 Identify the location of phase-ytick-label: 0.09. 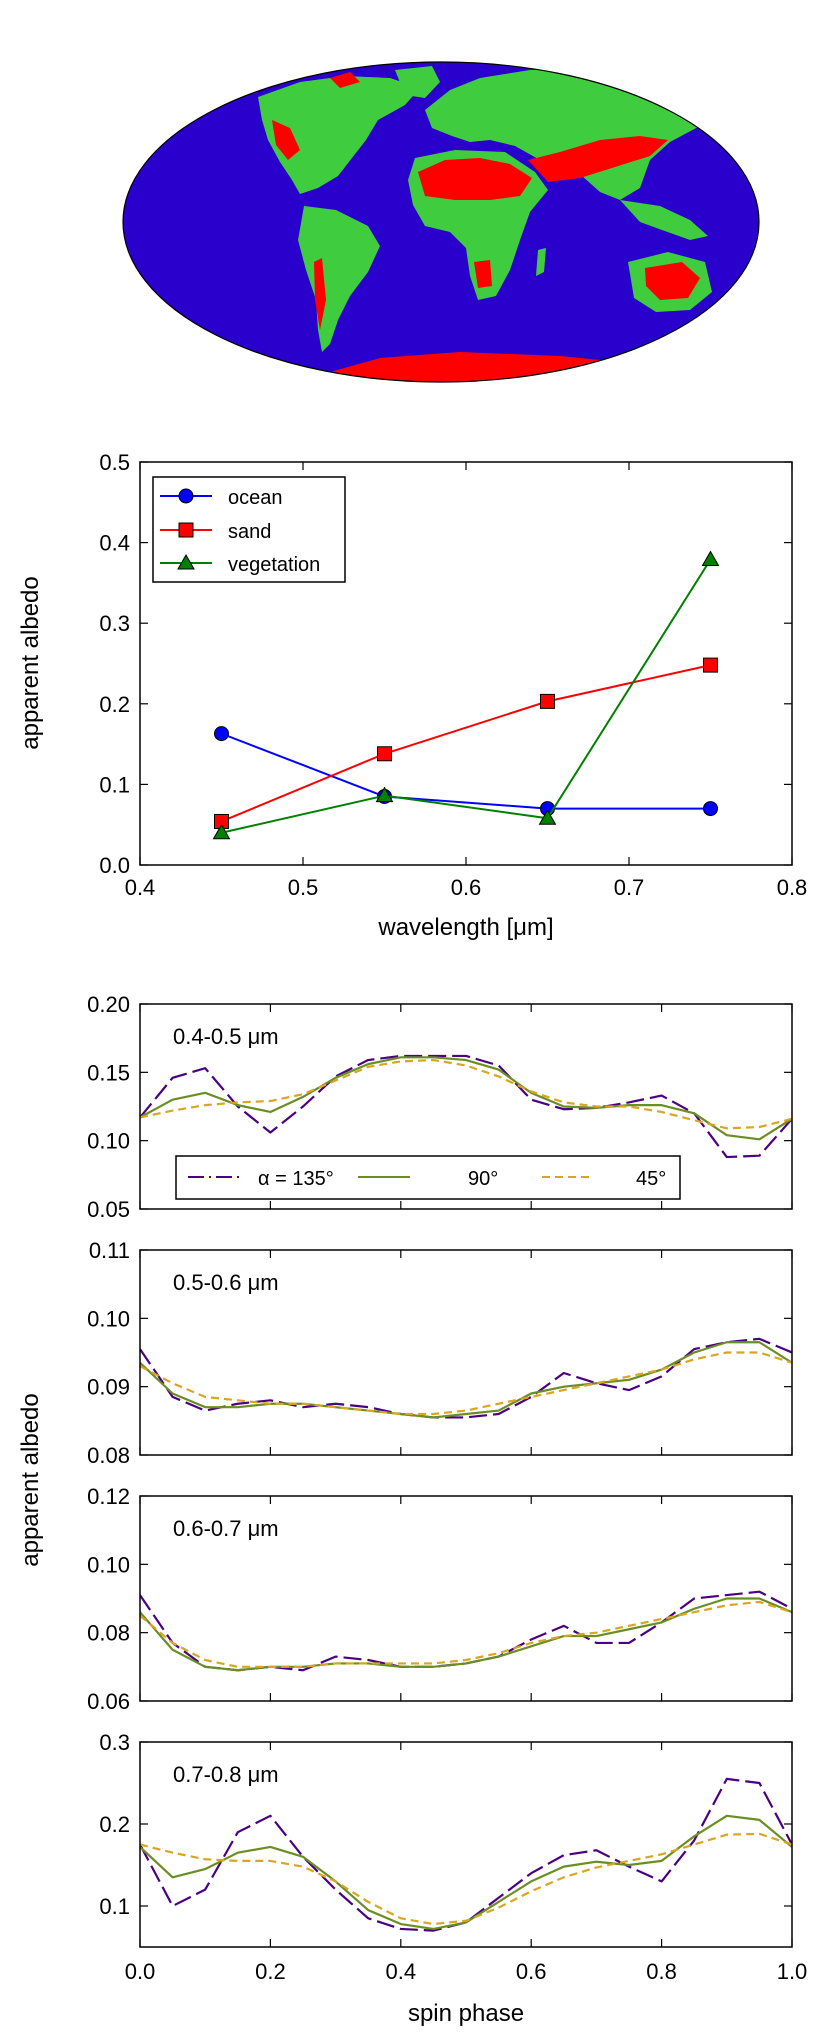
(108, 1387).